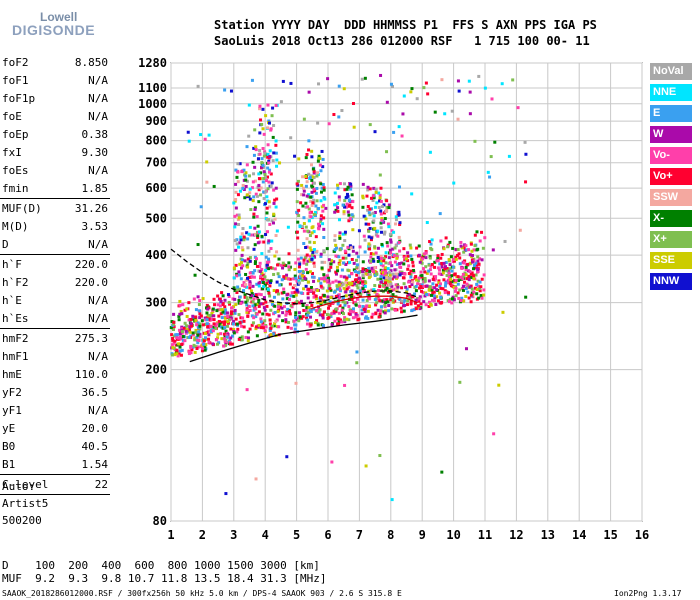  I want to click on param-row-foes: foEs N/A, so click(55, 171).